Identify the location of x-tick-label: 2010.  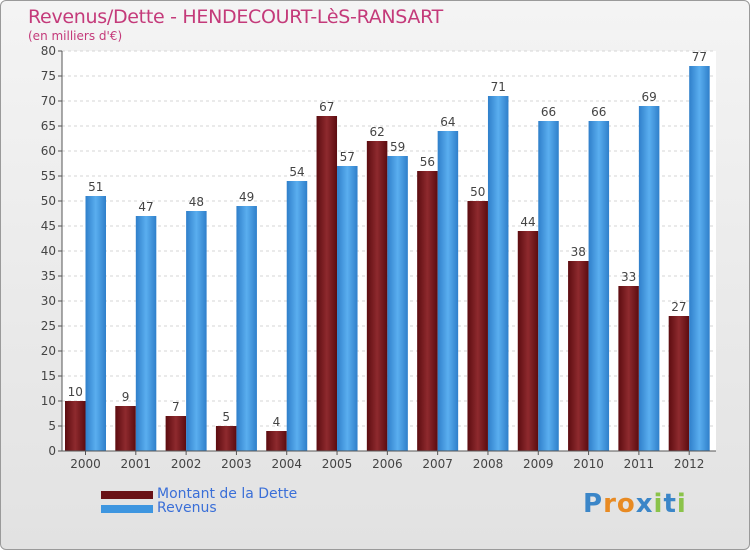
(588, 464).